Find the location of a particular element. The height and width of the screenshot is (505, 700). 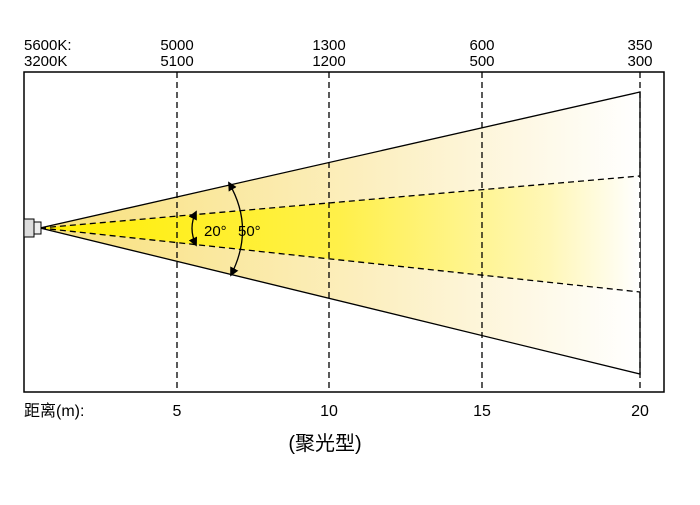

lux-5600k: 5000 is located at coordinates (176, 45).